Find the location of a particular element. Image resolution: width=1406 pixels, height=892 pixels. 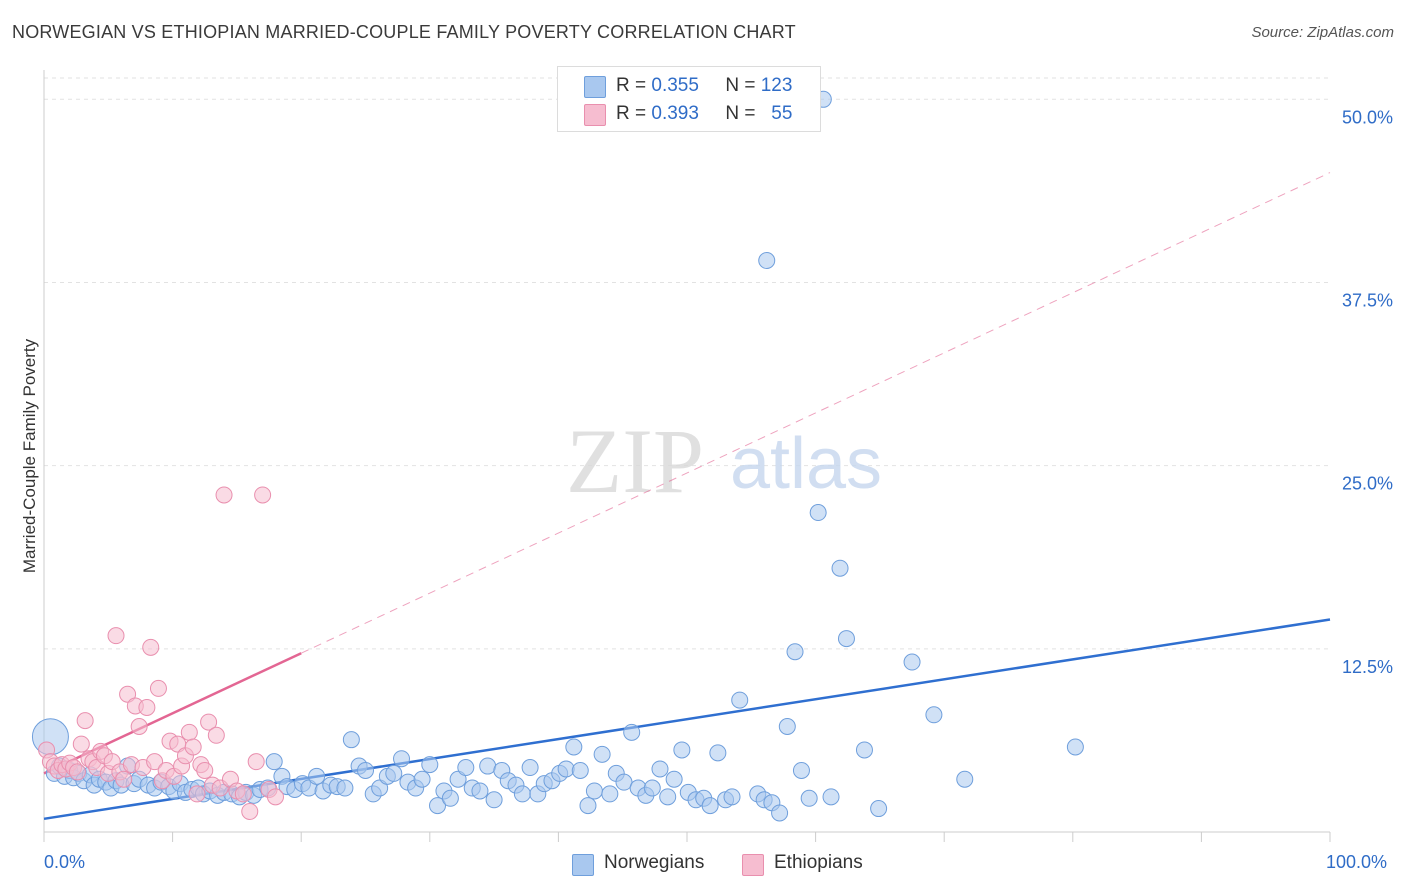

watermark-zip: ZIP is located at coordinates (635, 461).